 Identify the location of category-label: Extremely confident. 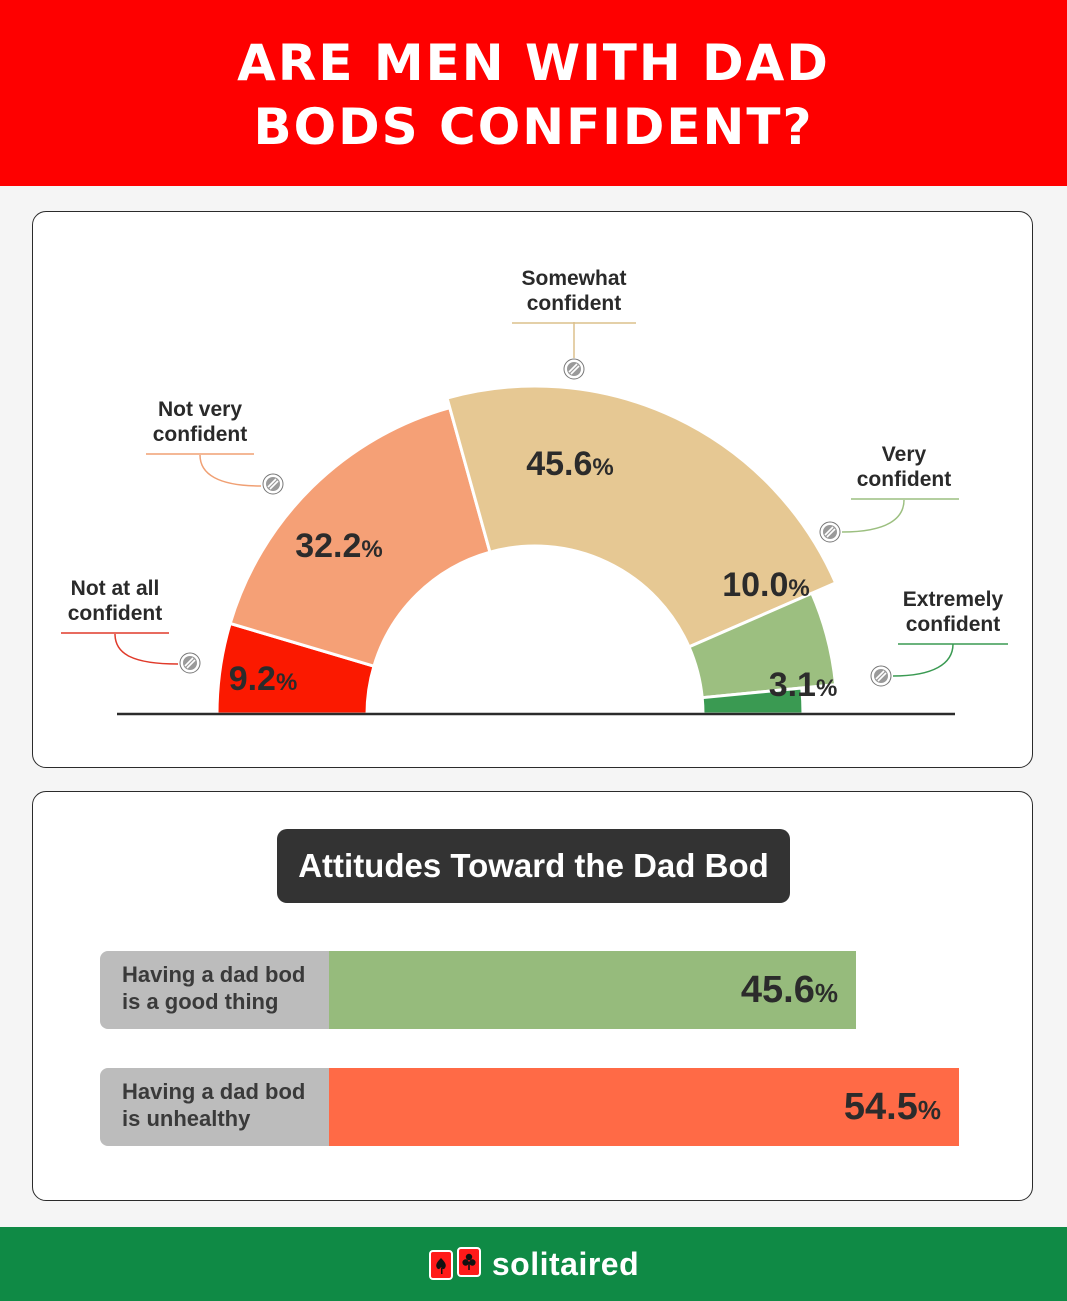
(953, 612).